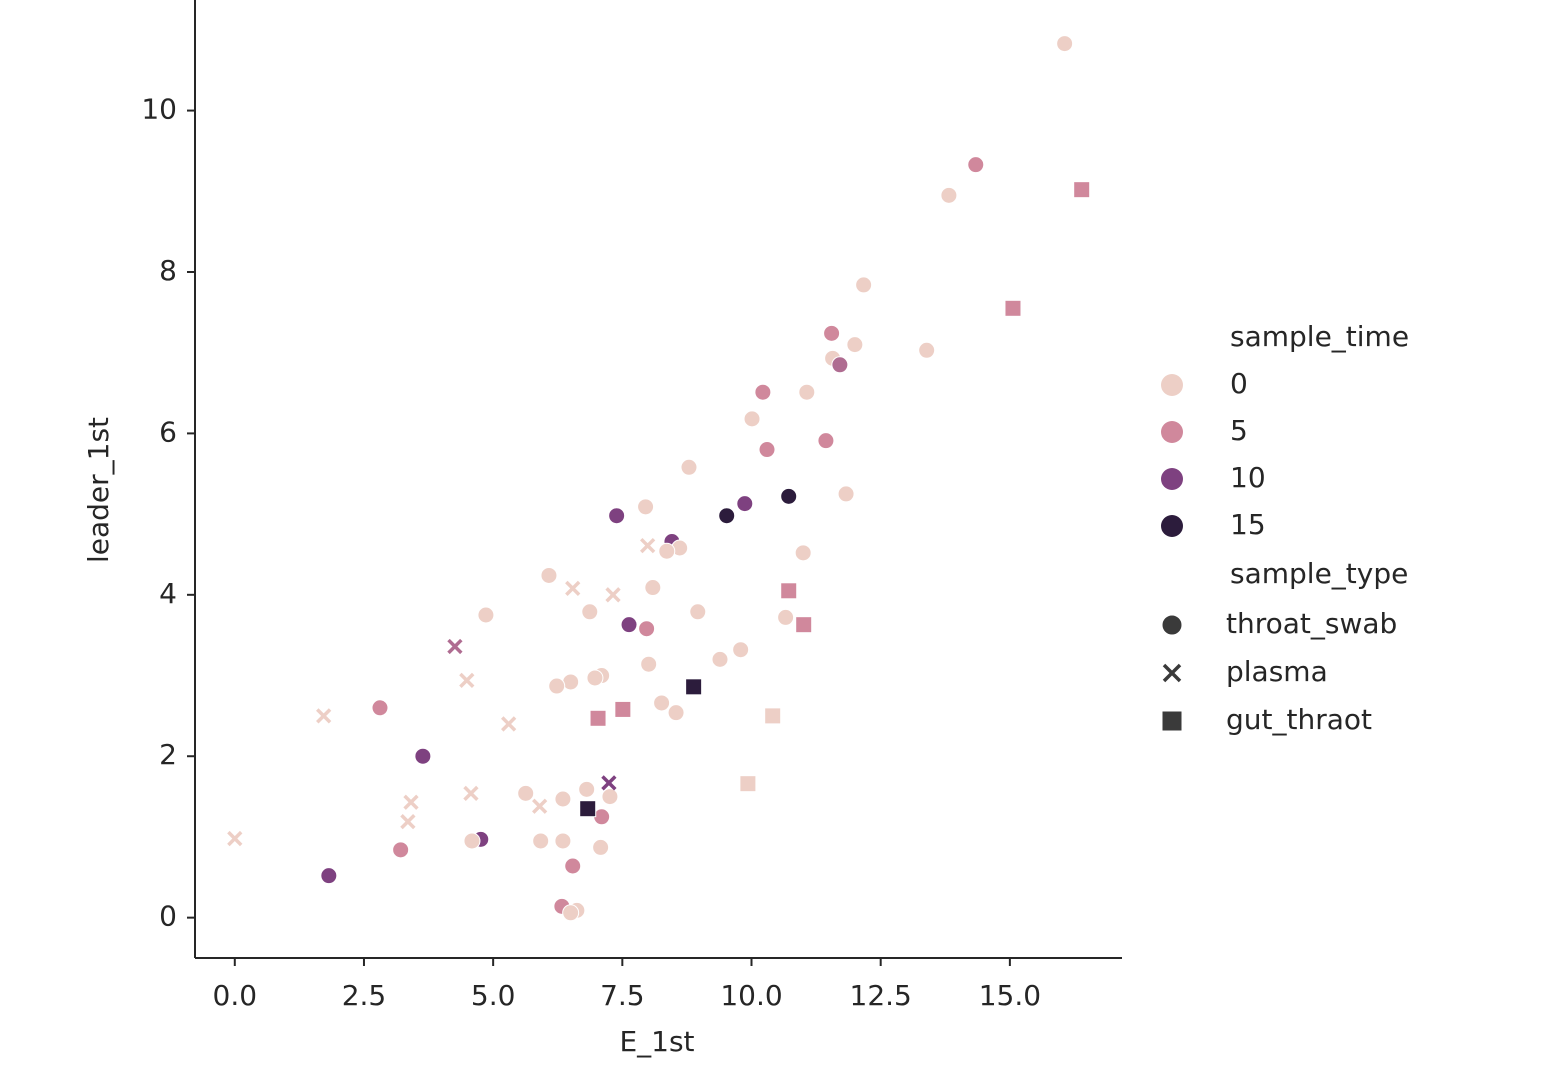  Describe the element at coordinates (1319, 573) in the screenshot. I see `legend-title: sample_type` at that location.